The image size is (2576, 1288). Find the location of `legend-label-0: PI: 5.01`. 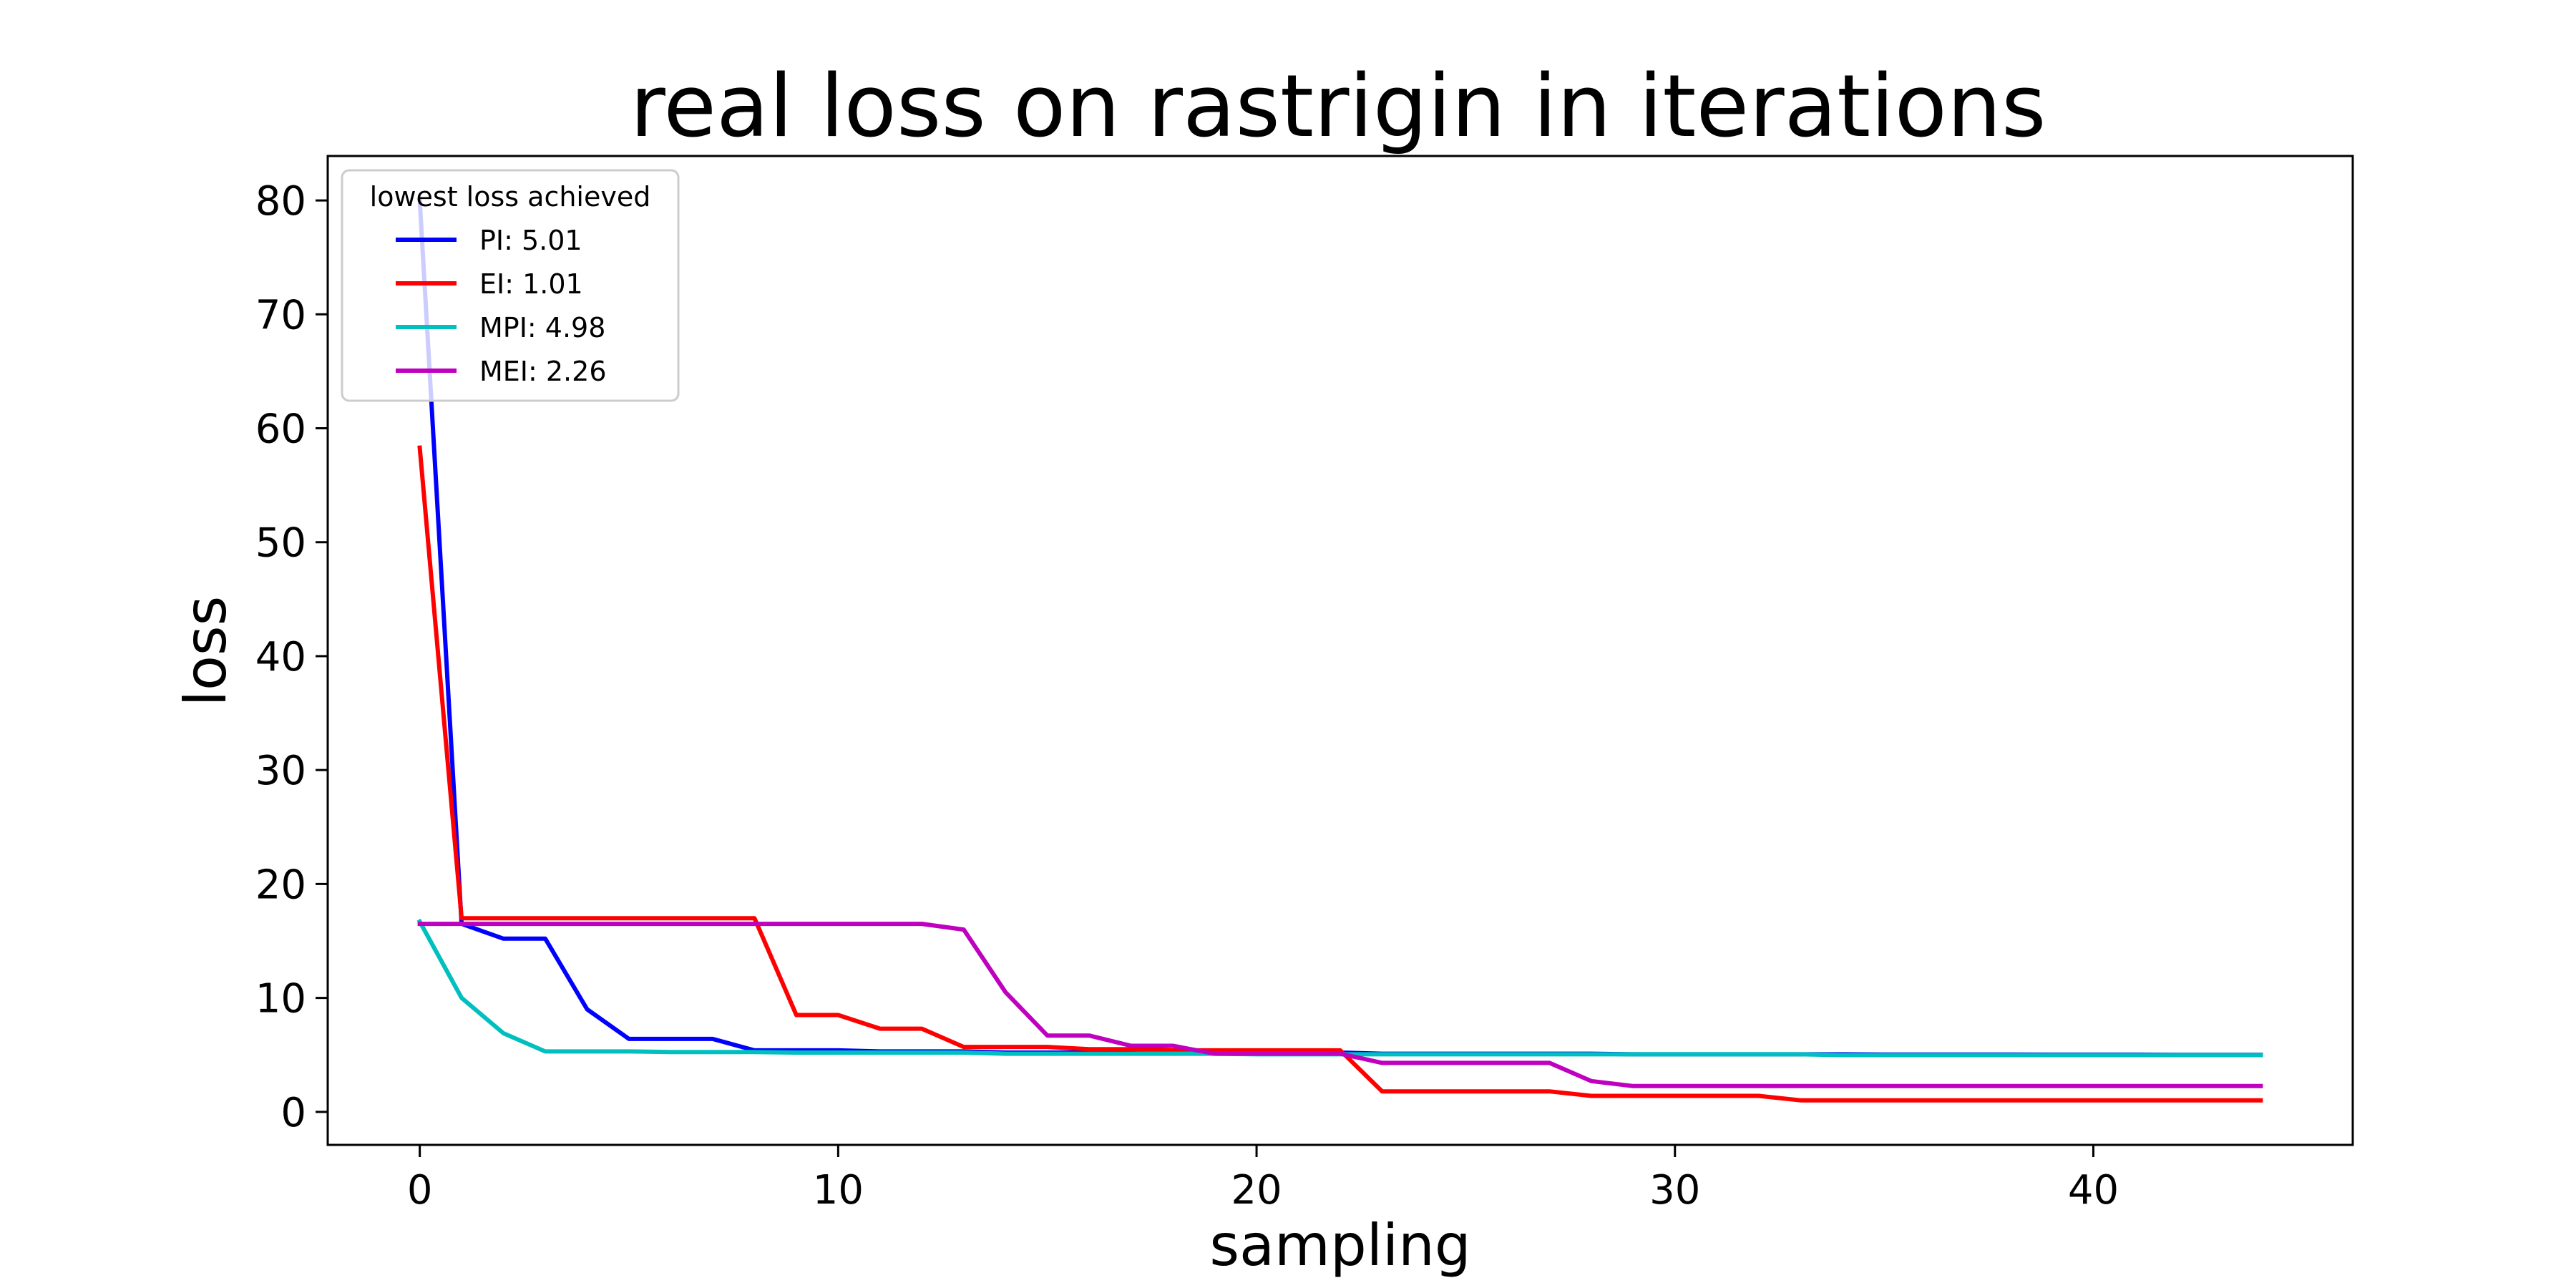

legend-label-0: PI: 5.01 is located at coordinates (530, 240).